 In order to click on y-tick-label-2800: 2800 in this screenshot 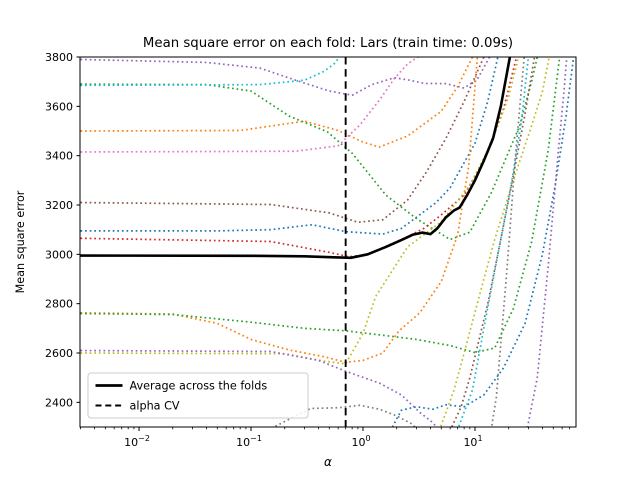, I will do `click(59, 304)`.